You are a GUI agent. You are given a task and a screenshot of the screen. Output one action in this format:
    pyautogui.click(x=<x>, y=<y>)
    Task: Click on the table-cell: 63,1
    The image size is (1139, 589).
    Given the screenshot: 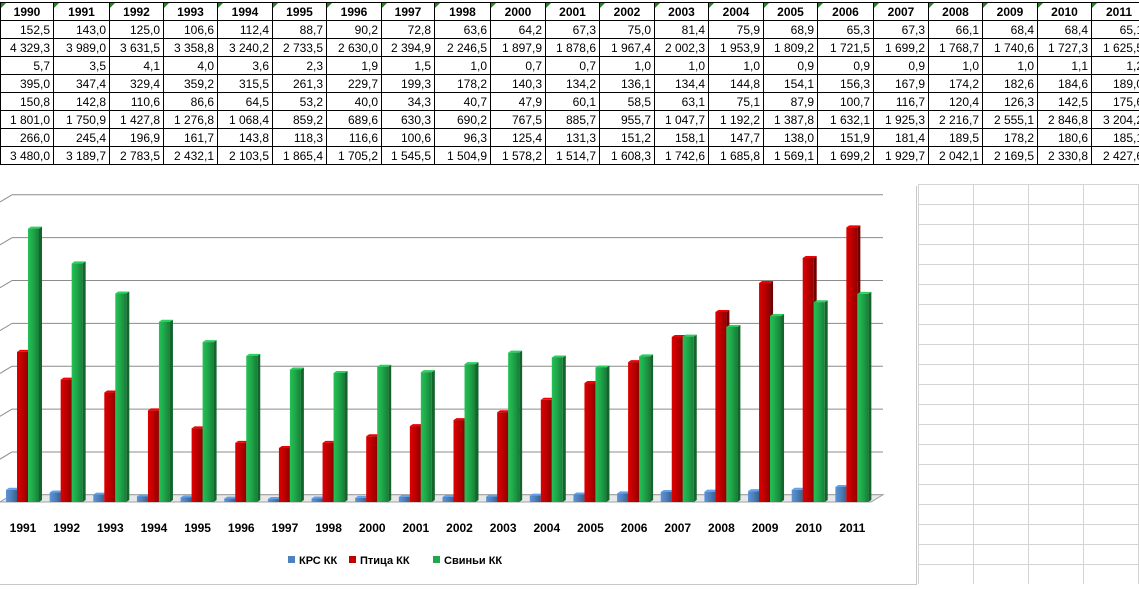 What is the action you would take?
    pyautogui.click(x=682, y=102)
    